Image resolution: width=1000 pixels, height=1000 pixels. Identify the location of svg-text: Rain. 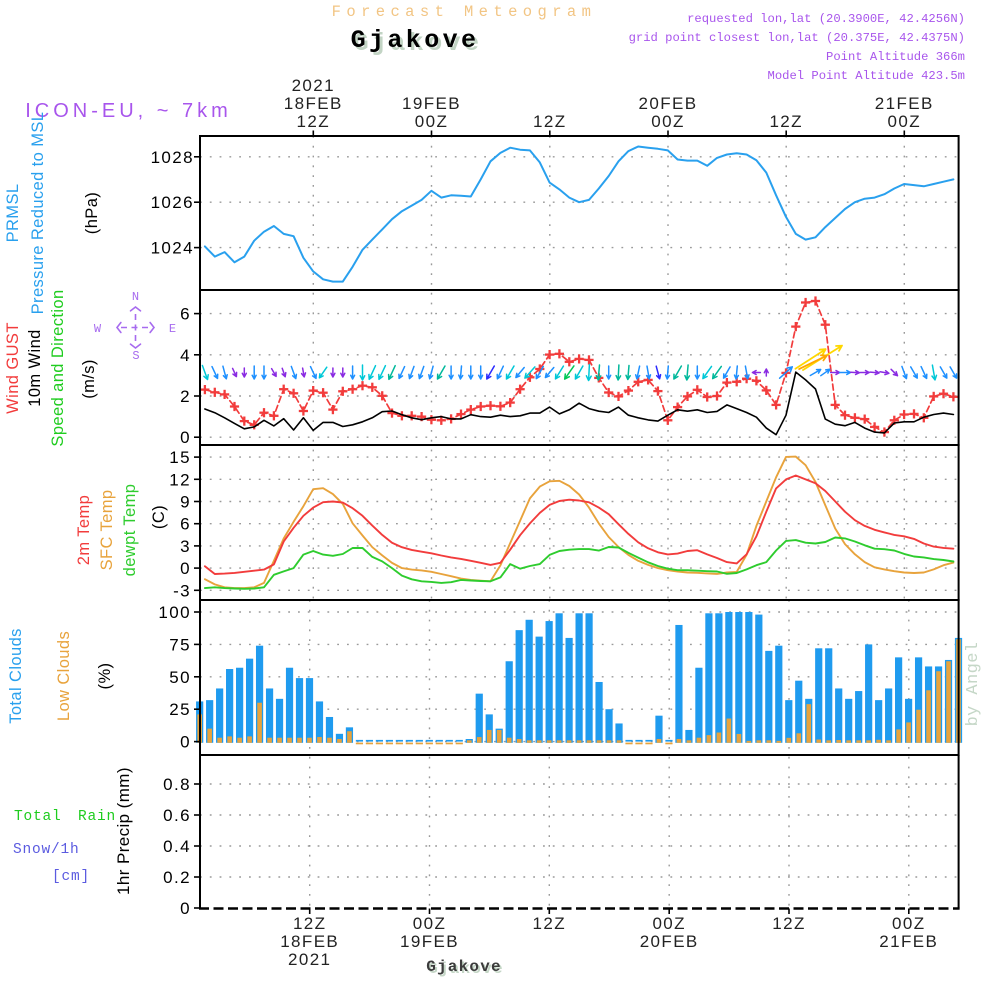
(97, 817).